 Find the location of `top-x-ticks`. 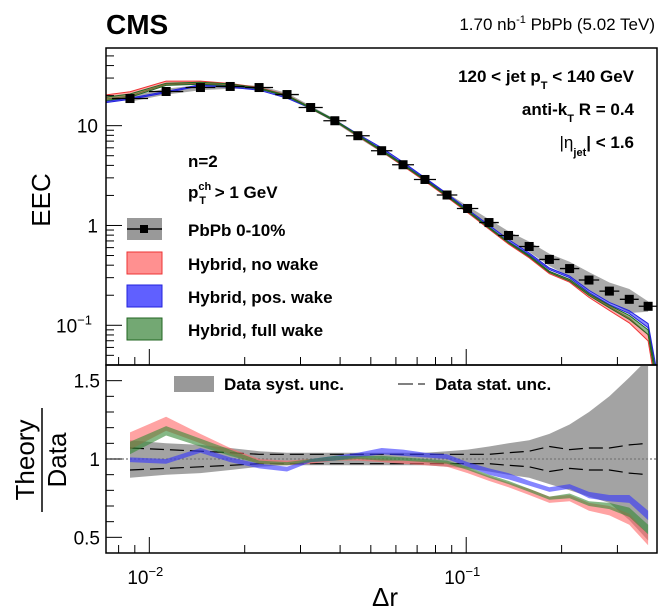

top-x-ticks is located at coordinates (388, 357).